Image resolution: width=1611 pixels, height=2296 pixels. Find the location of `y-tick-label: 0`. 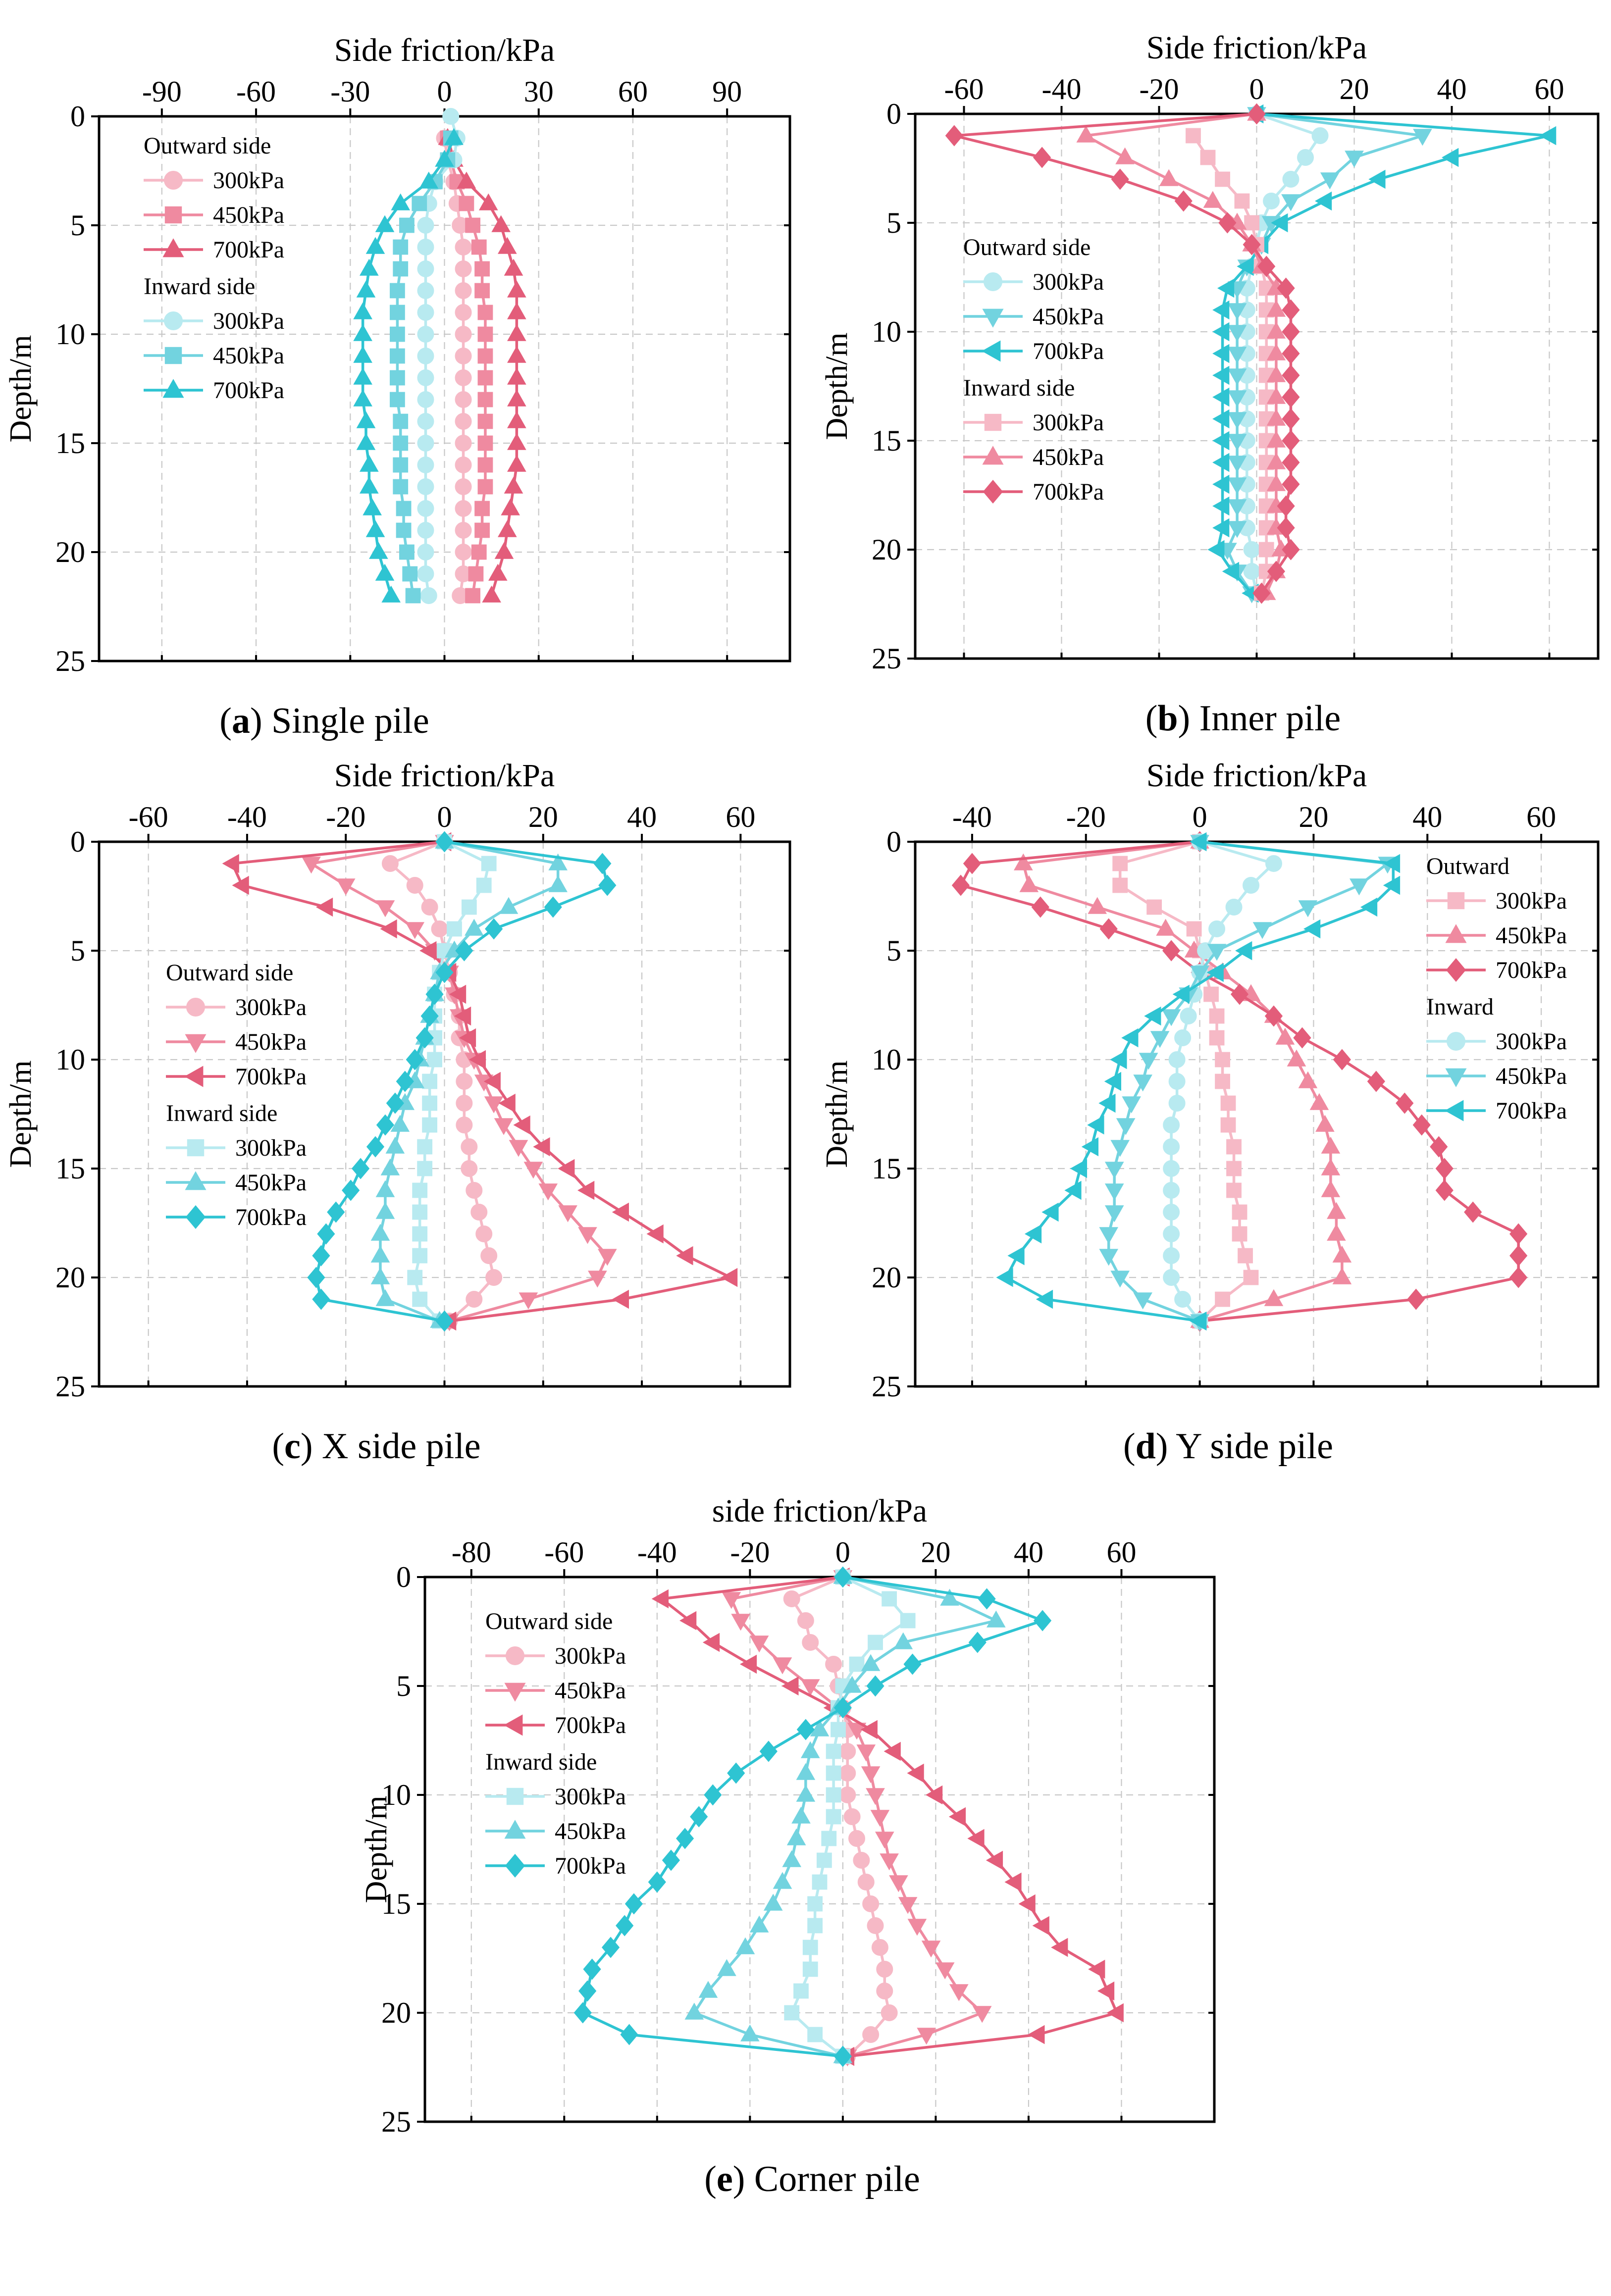

y-tick-label: 0 is located at coordinates (77, 841).